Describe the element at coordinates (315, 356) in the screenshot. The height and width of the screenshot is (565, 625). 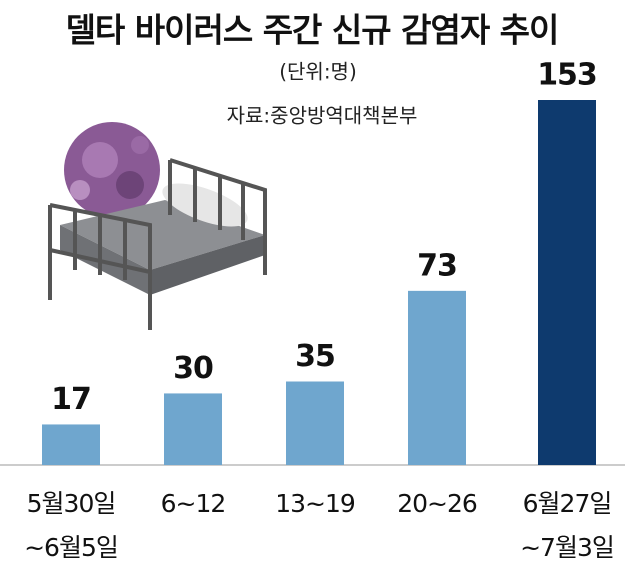
I see `value-label: 35` at that location.